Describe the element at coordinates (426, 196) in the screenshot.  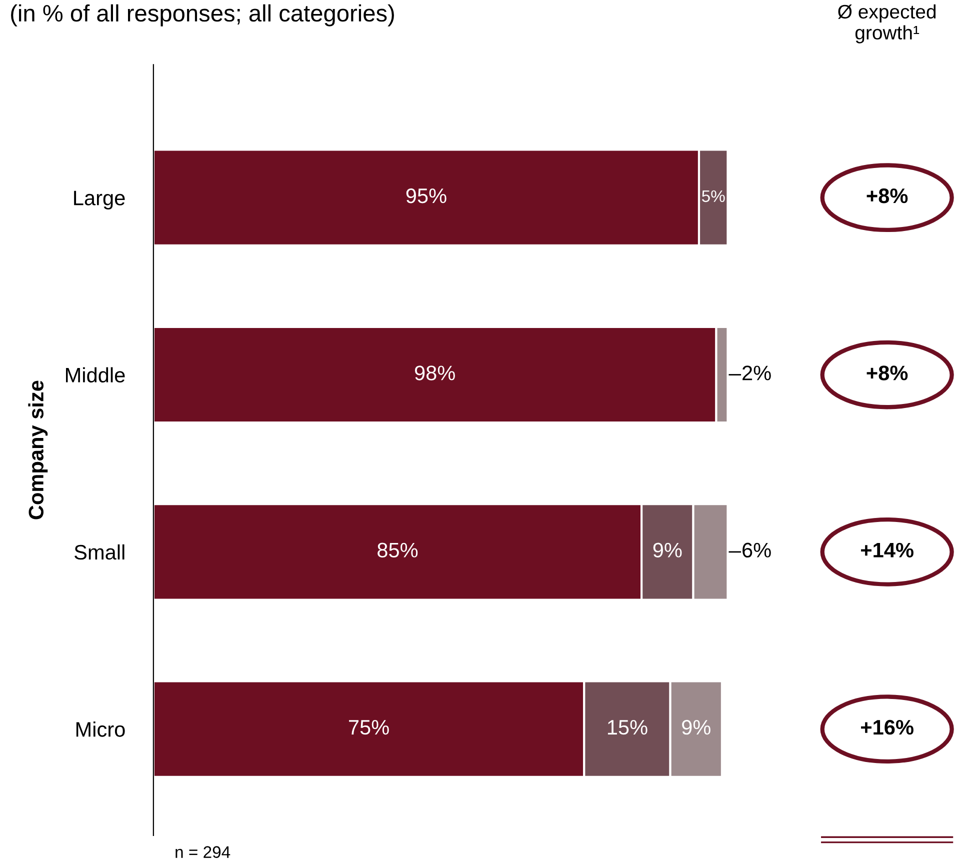
I see `data-label: 95%` at that location.